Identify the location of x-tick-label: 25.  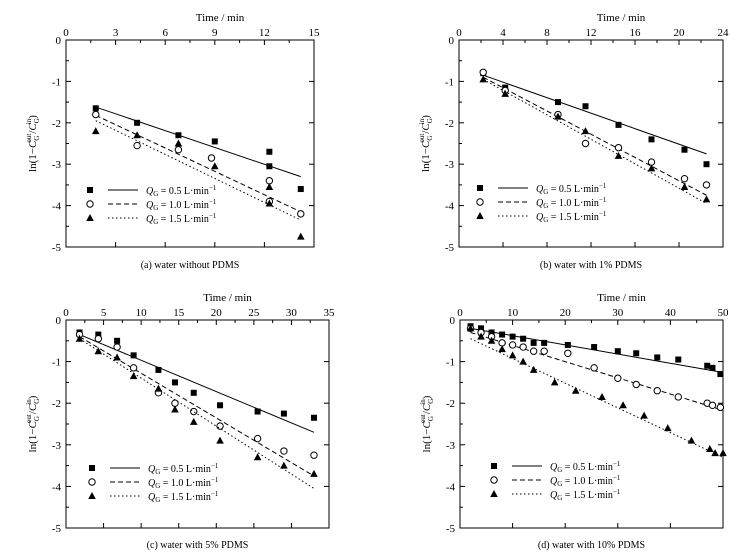
(254, 313).